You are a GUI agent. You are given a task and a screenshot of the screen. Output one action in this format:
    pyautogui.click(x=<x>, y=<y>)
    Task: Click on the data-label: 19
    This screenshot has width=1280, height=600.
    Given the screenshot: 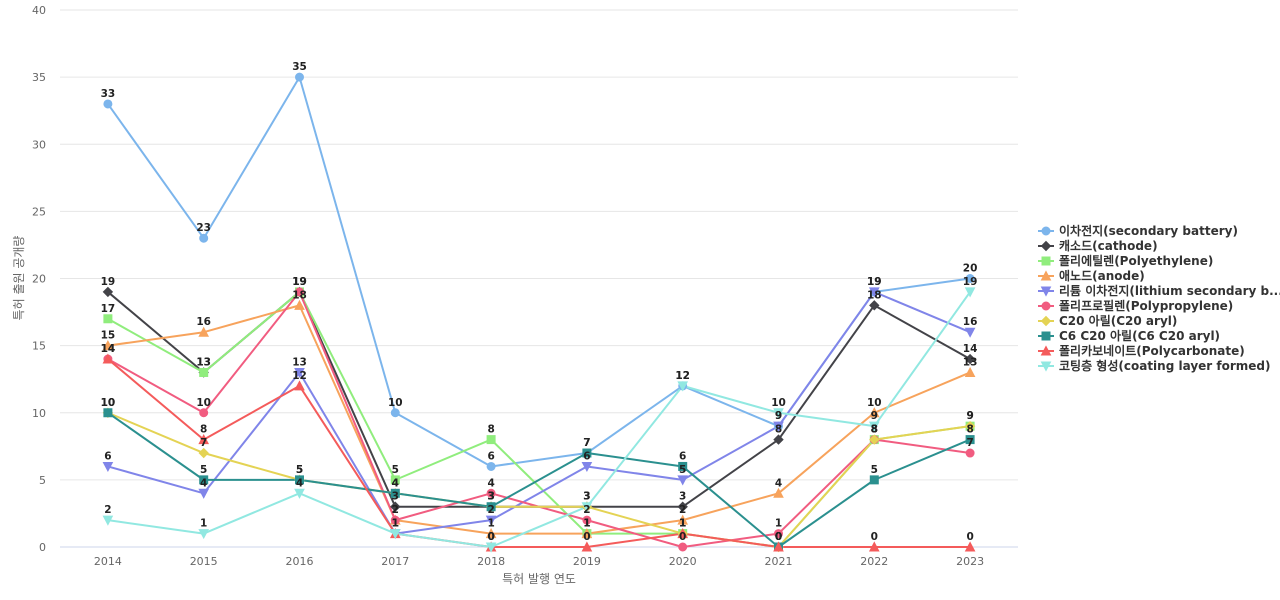 What is the action you would take?
    pyautogui.click(x=299, y=282)
    